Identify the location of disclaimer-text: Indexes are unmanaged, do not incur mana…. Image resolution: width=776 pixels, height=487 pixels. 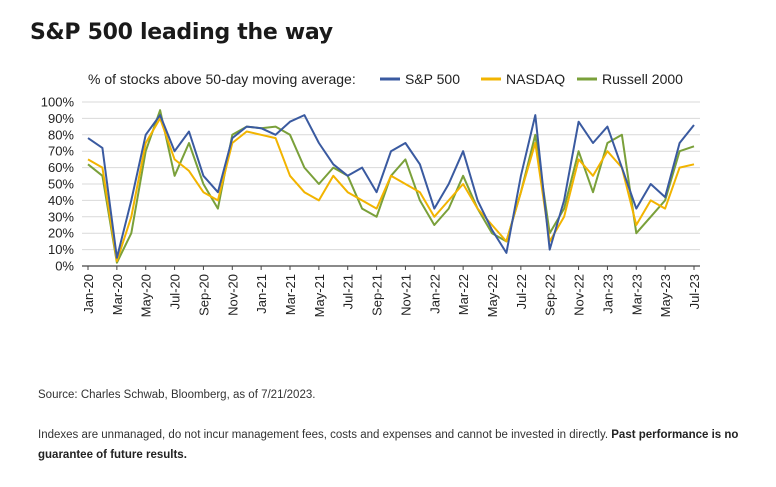
(323, 435).